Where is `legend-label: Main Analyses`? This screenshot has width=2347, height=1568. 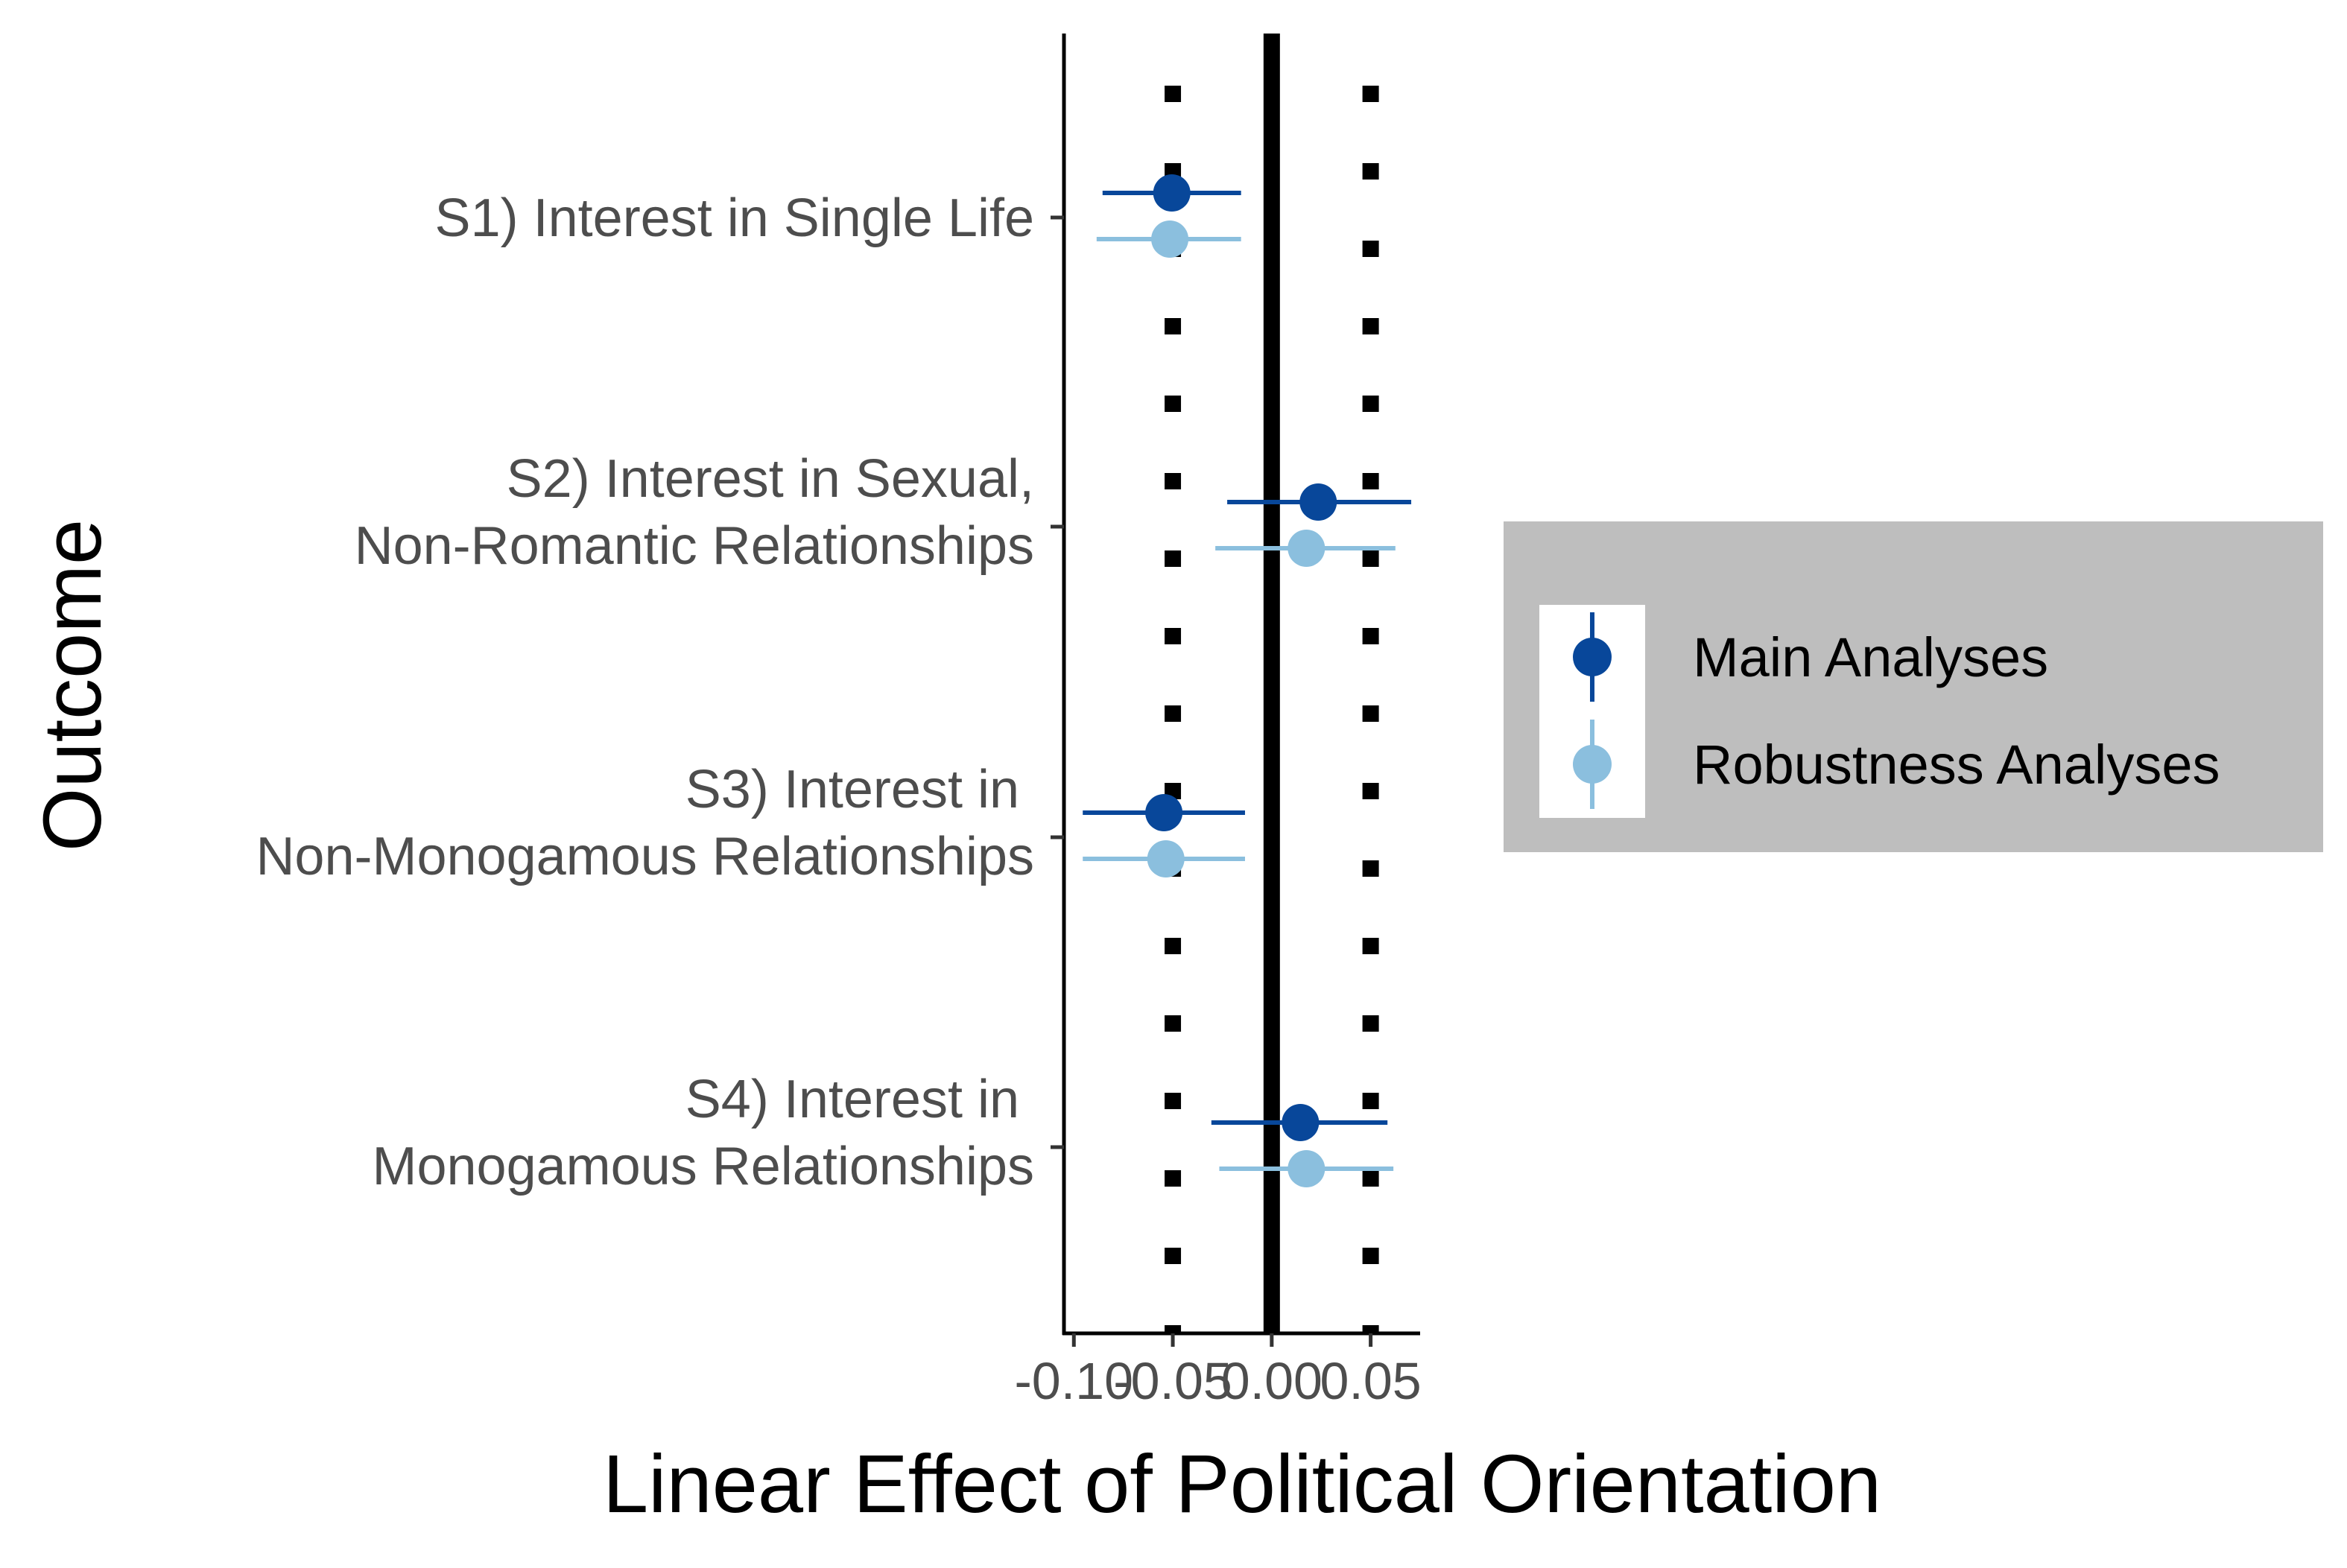
legend-label: Main Analyses is located at coordinates (1870, 657).